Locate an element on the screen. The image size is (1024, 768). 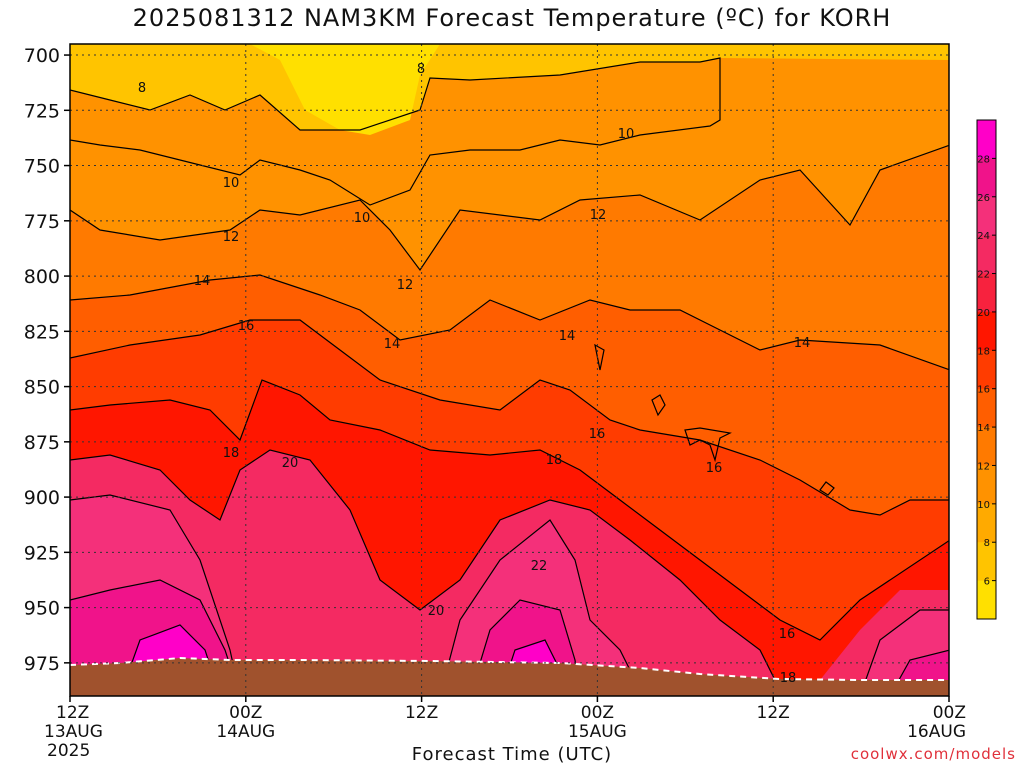
source-credit: coolwx.com/models is located at coordinates (933, 754).